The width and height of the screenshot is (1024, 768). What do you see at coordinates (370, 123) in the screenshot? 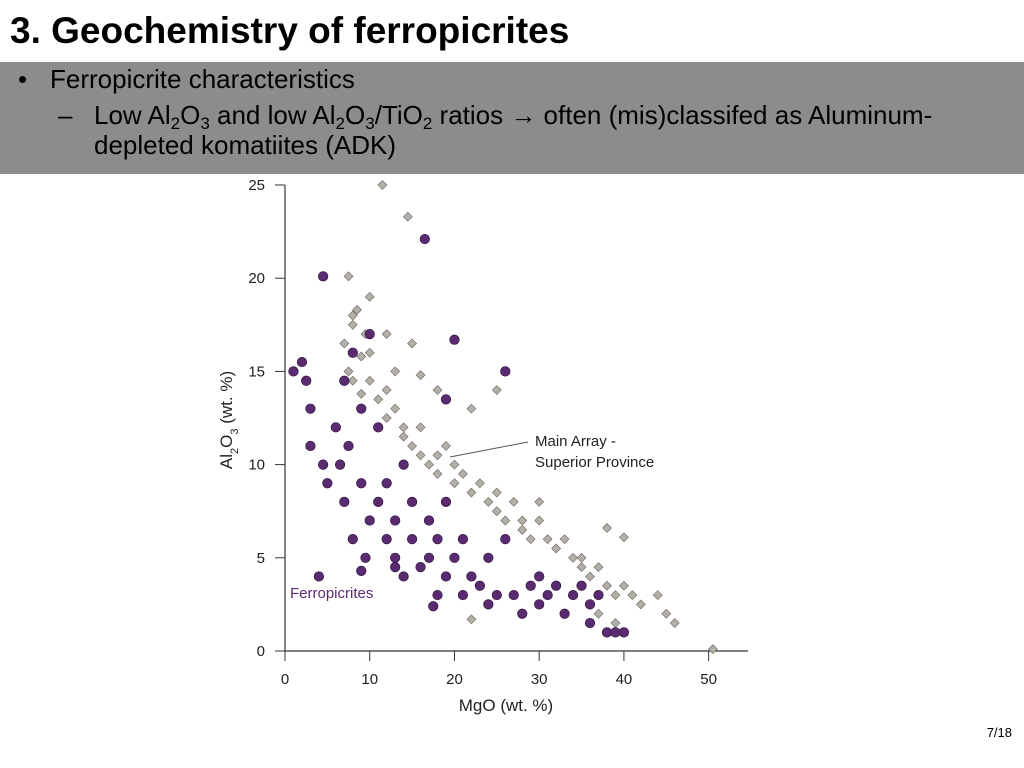
I see `subscript: 3` at bounding box center [370, 123].